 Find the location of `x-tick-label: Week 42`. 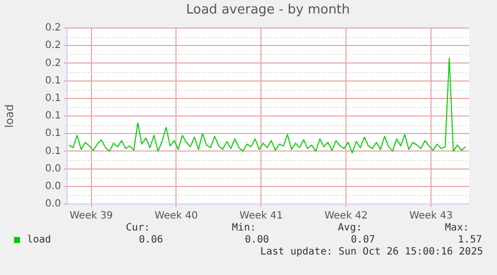

x-tick-label: Week 42 is located at coordinates (346, 216).